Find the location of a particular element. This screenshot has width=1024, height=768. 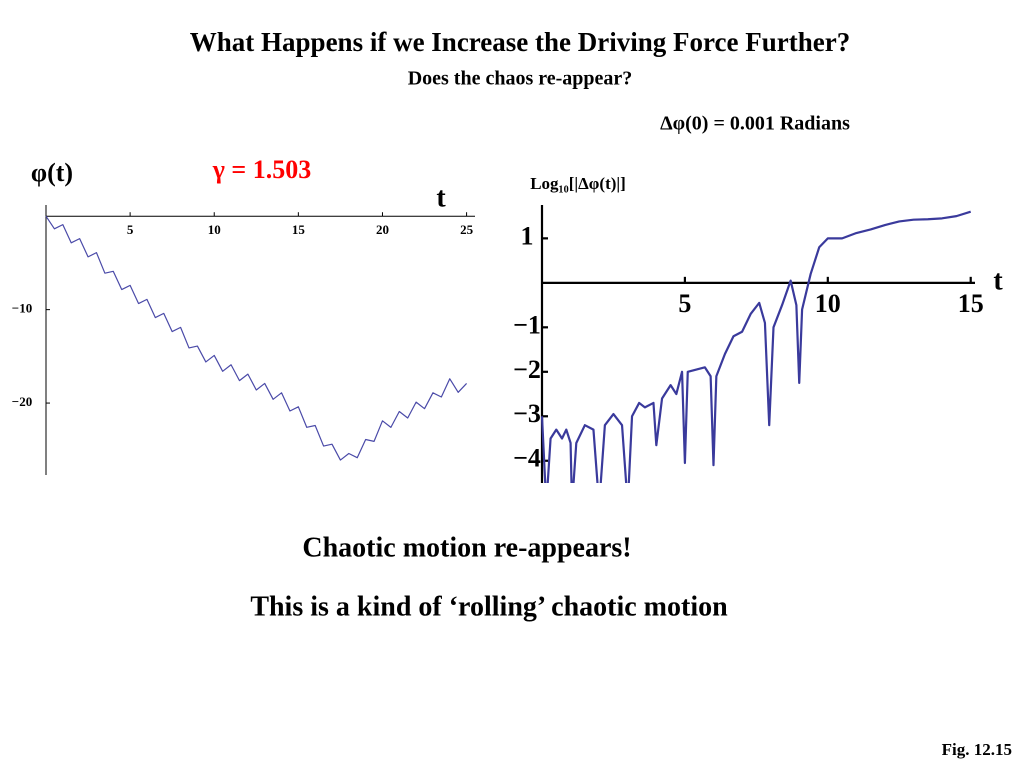

caption: Chaotic motion re-appears! is located at coordinates (466, 547).